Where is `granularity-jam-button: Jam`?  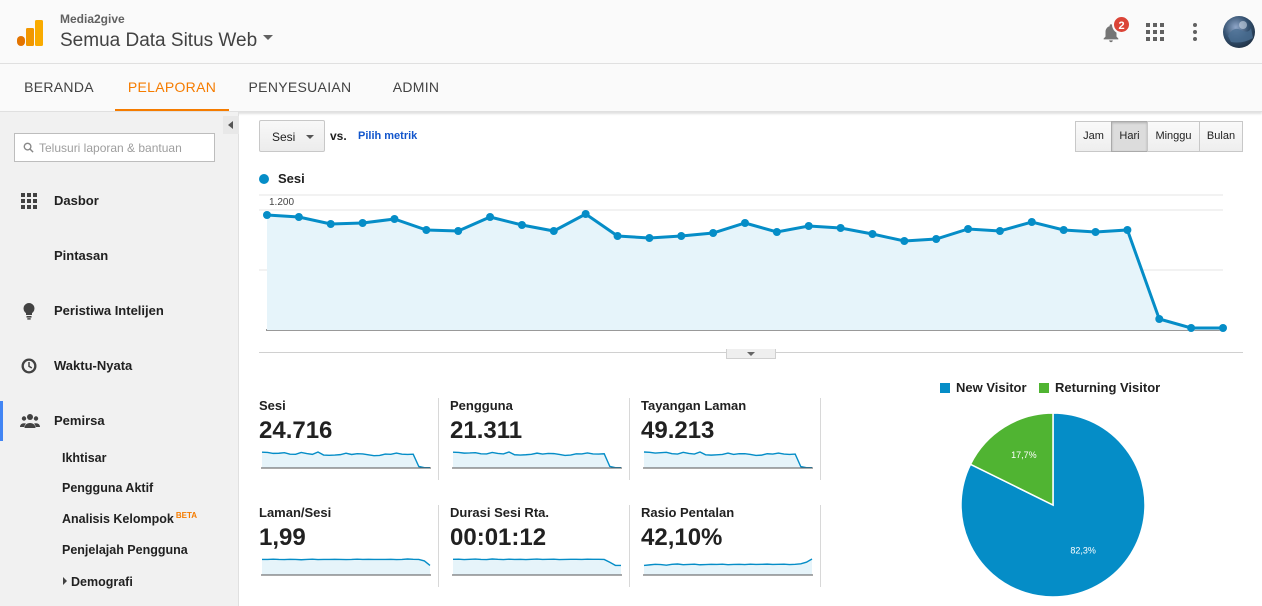 granularity-jam-button: Jam is located at coordinates (1093, 136).